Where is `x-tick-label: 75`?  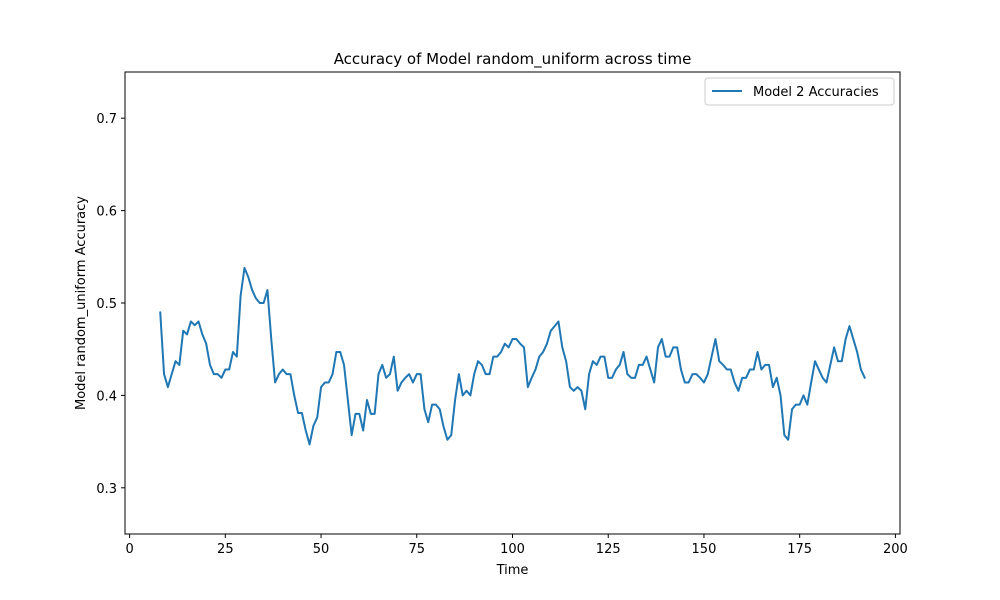
x-tick-label: 75 is located at coordinates (417, 549).